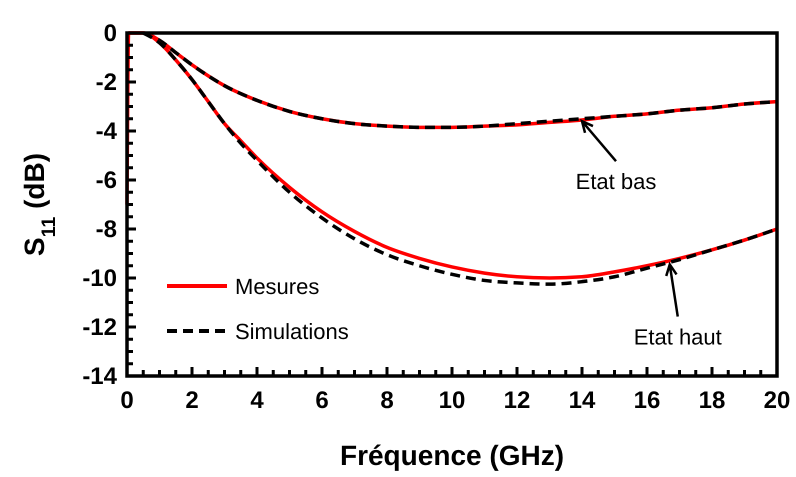 The image size is (796, 477). What do you see at coordinates (452, 400) in the screenshot?
I see `x-tick-label: 10` at bounding box center [452, 400].